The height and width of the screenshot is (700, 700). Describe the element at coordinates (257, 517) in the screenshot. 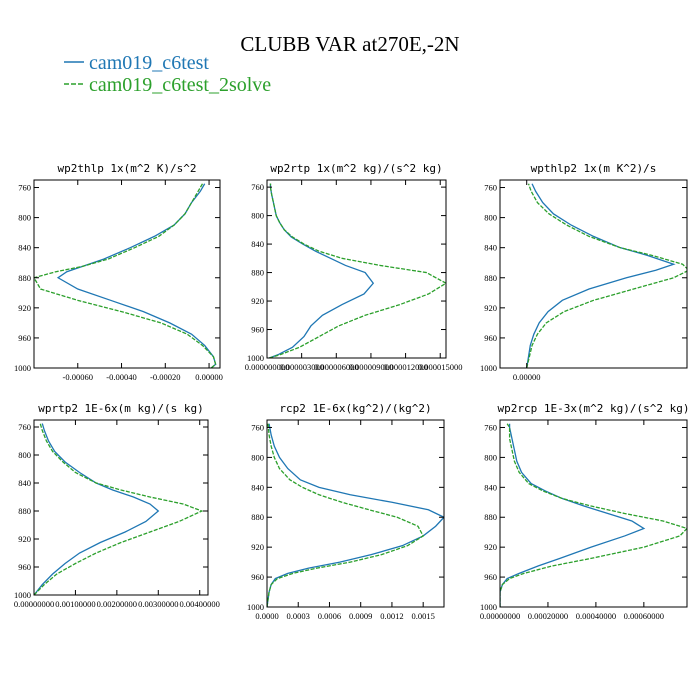

I see `panel-5-ytick-label: 880` at that location.